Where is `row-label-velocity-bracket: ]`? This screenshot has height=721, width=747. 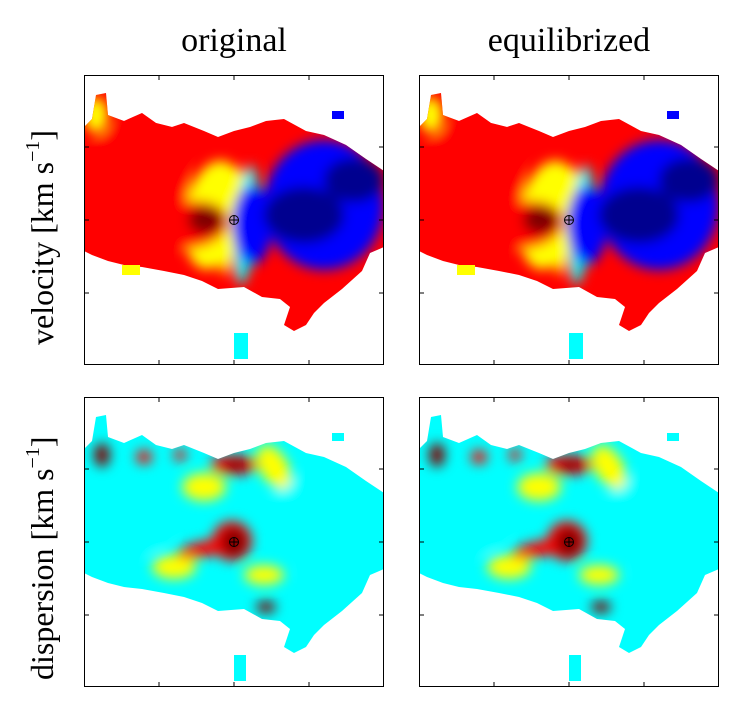
row-label-velocity-bracket: ] is located at coordinates (42, 135).